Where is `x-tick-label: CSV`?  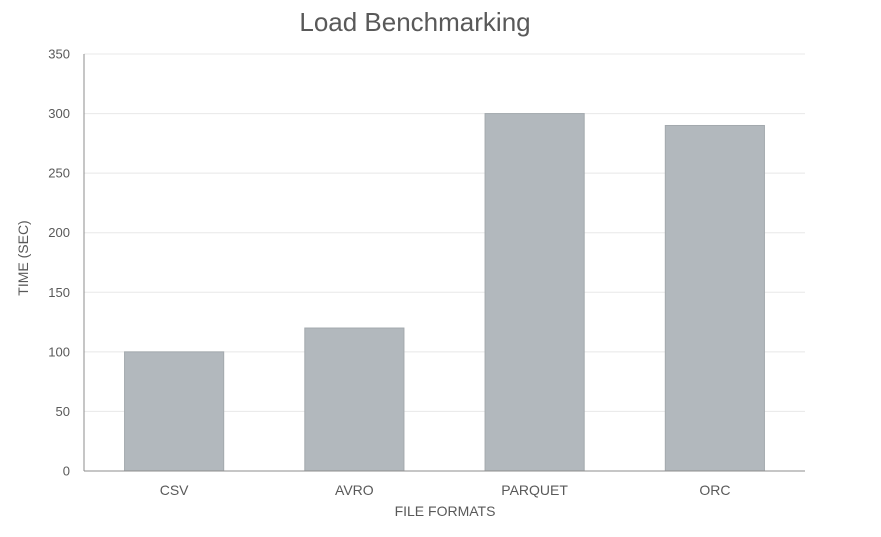
x-tick-label: CSV is located at coordinates (174, 490).